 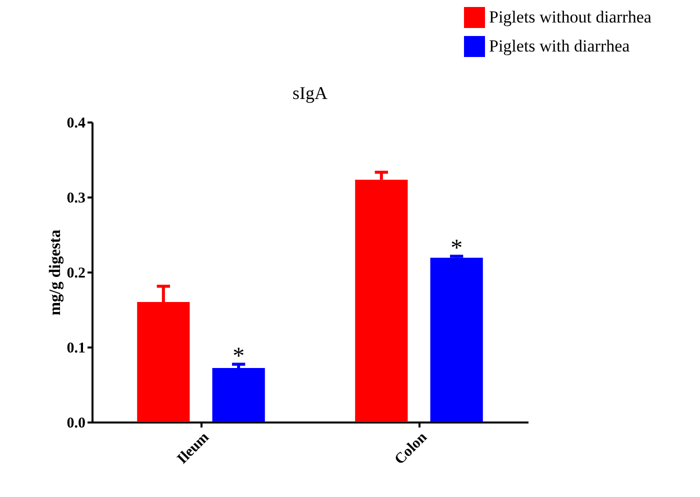 What do you see at coordinates (310, 93) in the screenshot?
I see `chart-title: sIgA` at bounding box center [310, 93].